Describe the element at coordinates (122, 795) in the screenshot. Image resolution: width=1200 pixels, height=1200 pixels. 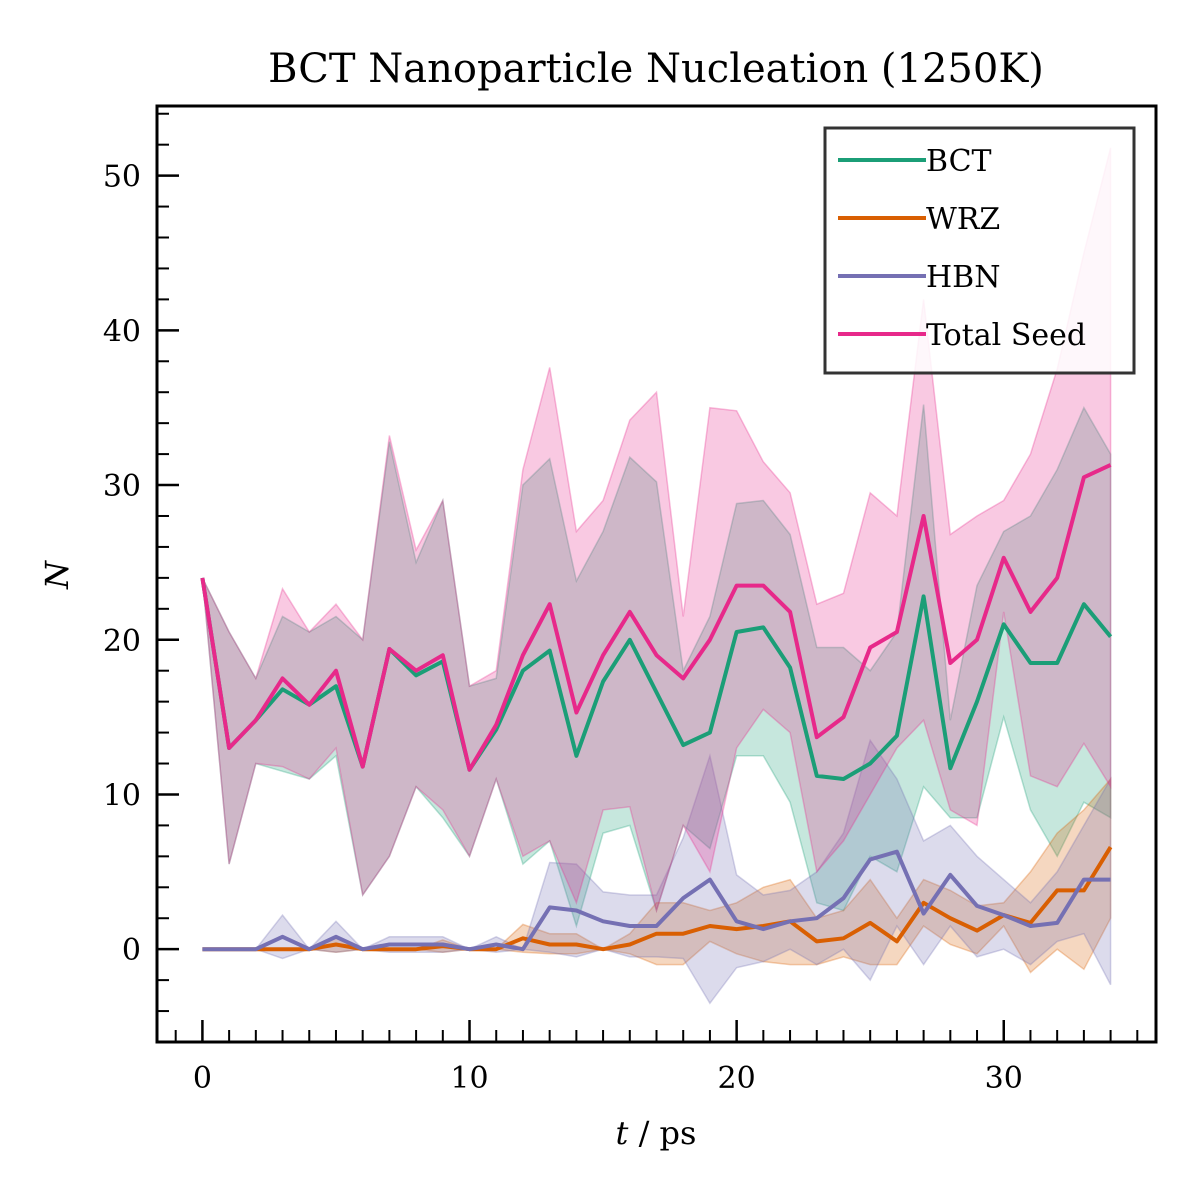
I see `y-tick-label: 10` at that location.